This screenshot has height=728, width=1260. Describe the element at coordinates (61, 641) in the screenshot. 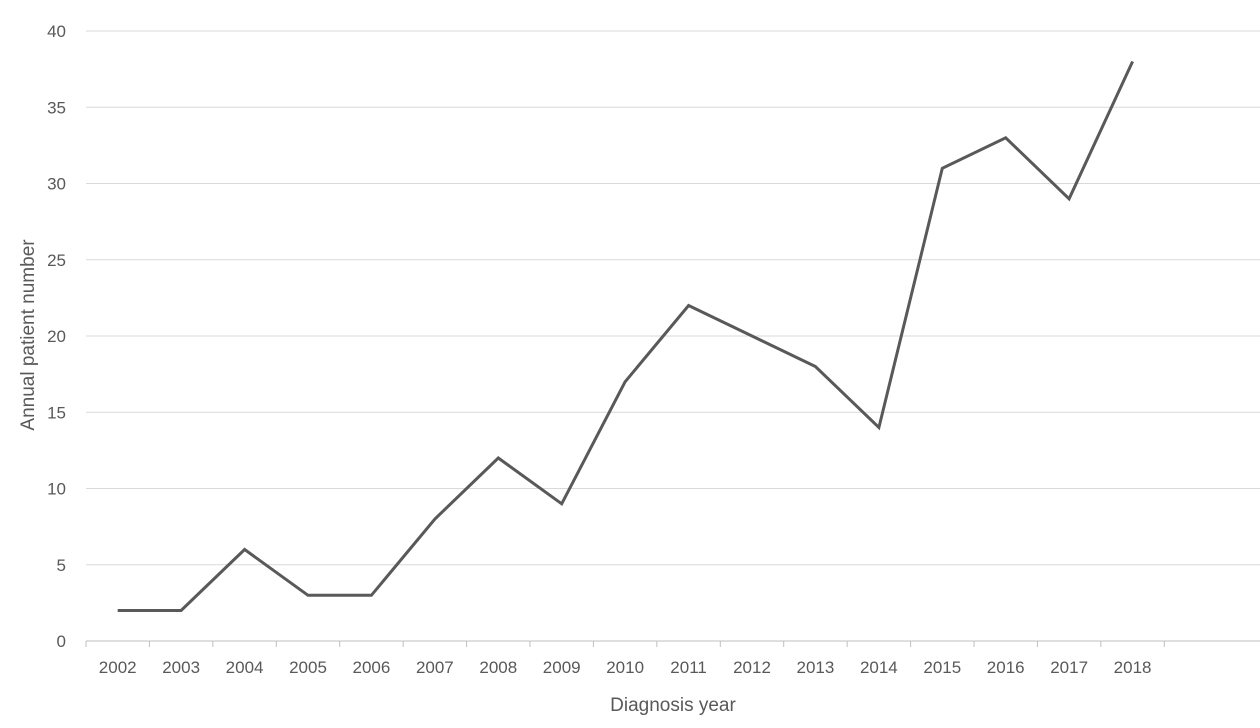

I see `y-tick-label: 0` at that location.